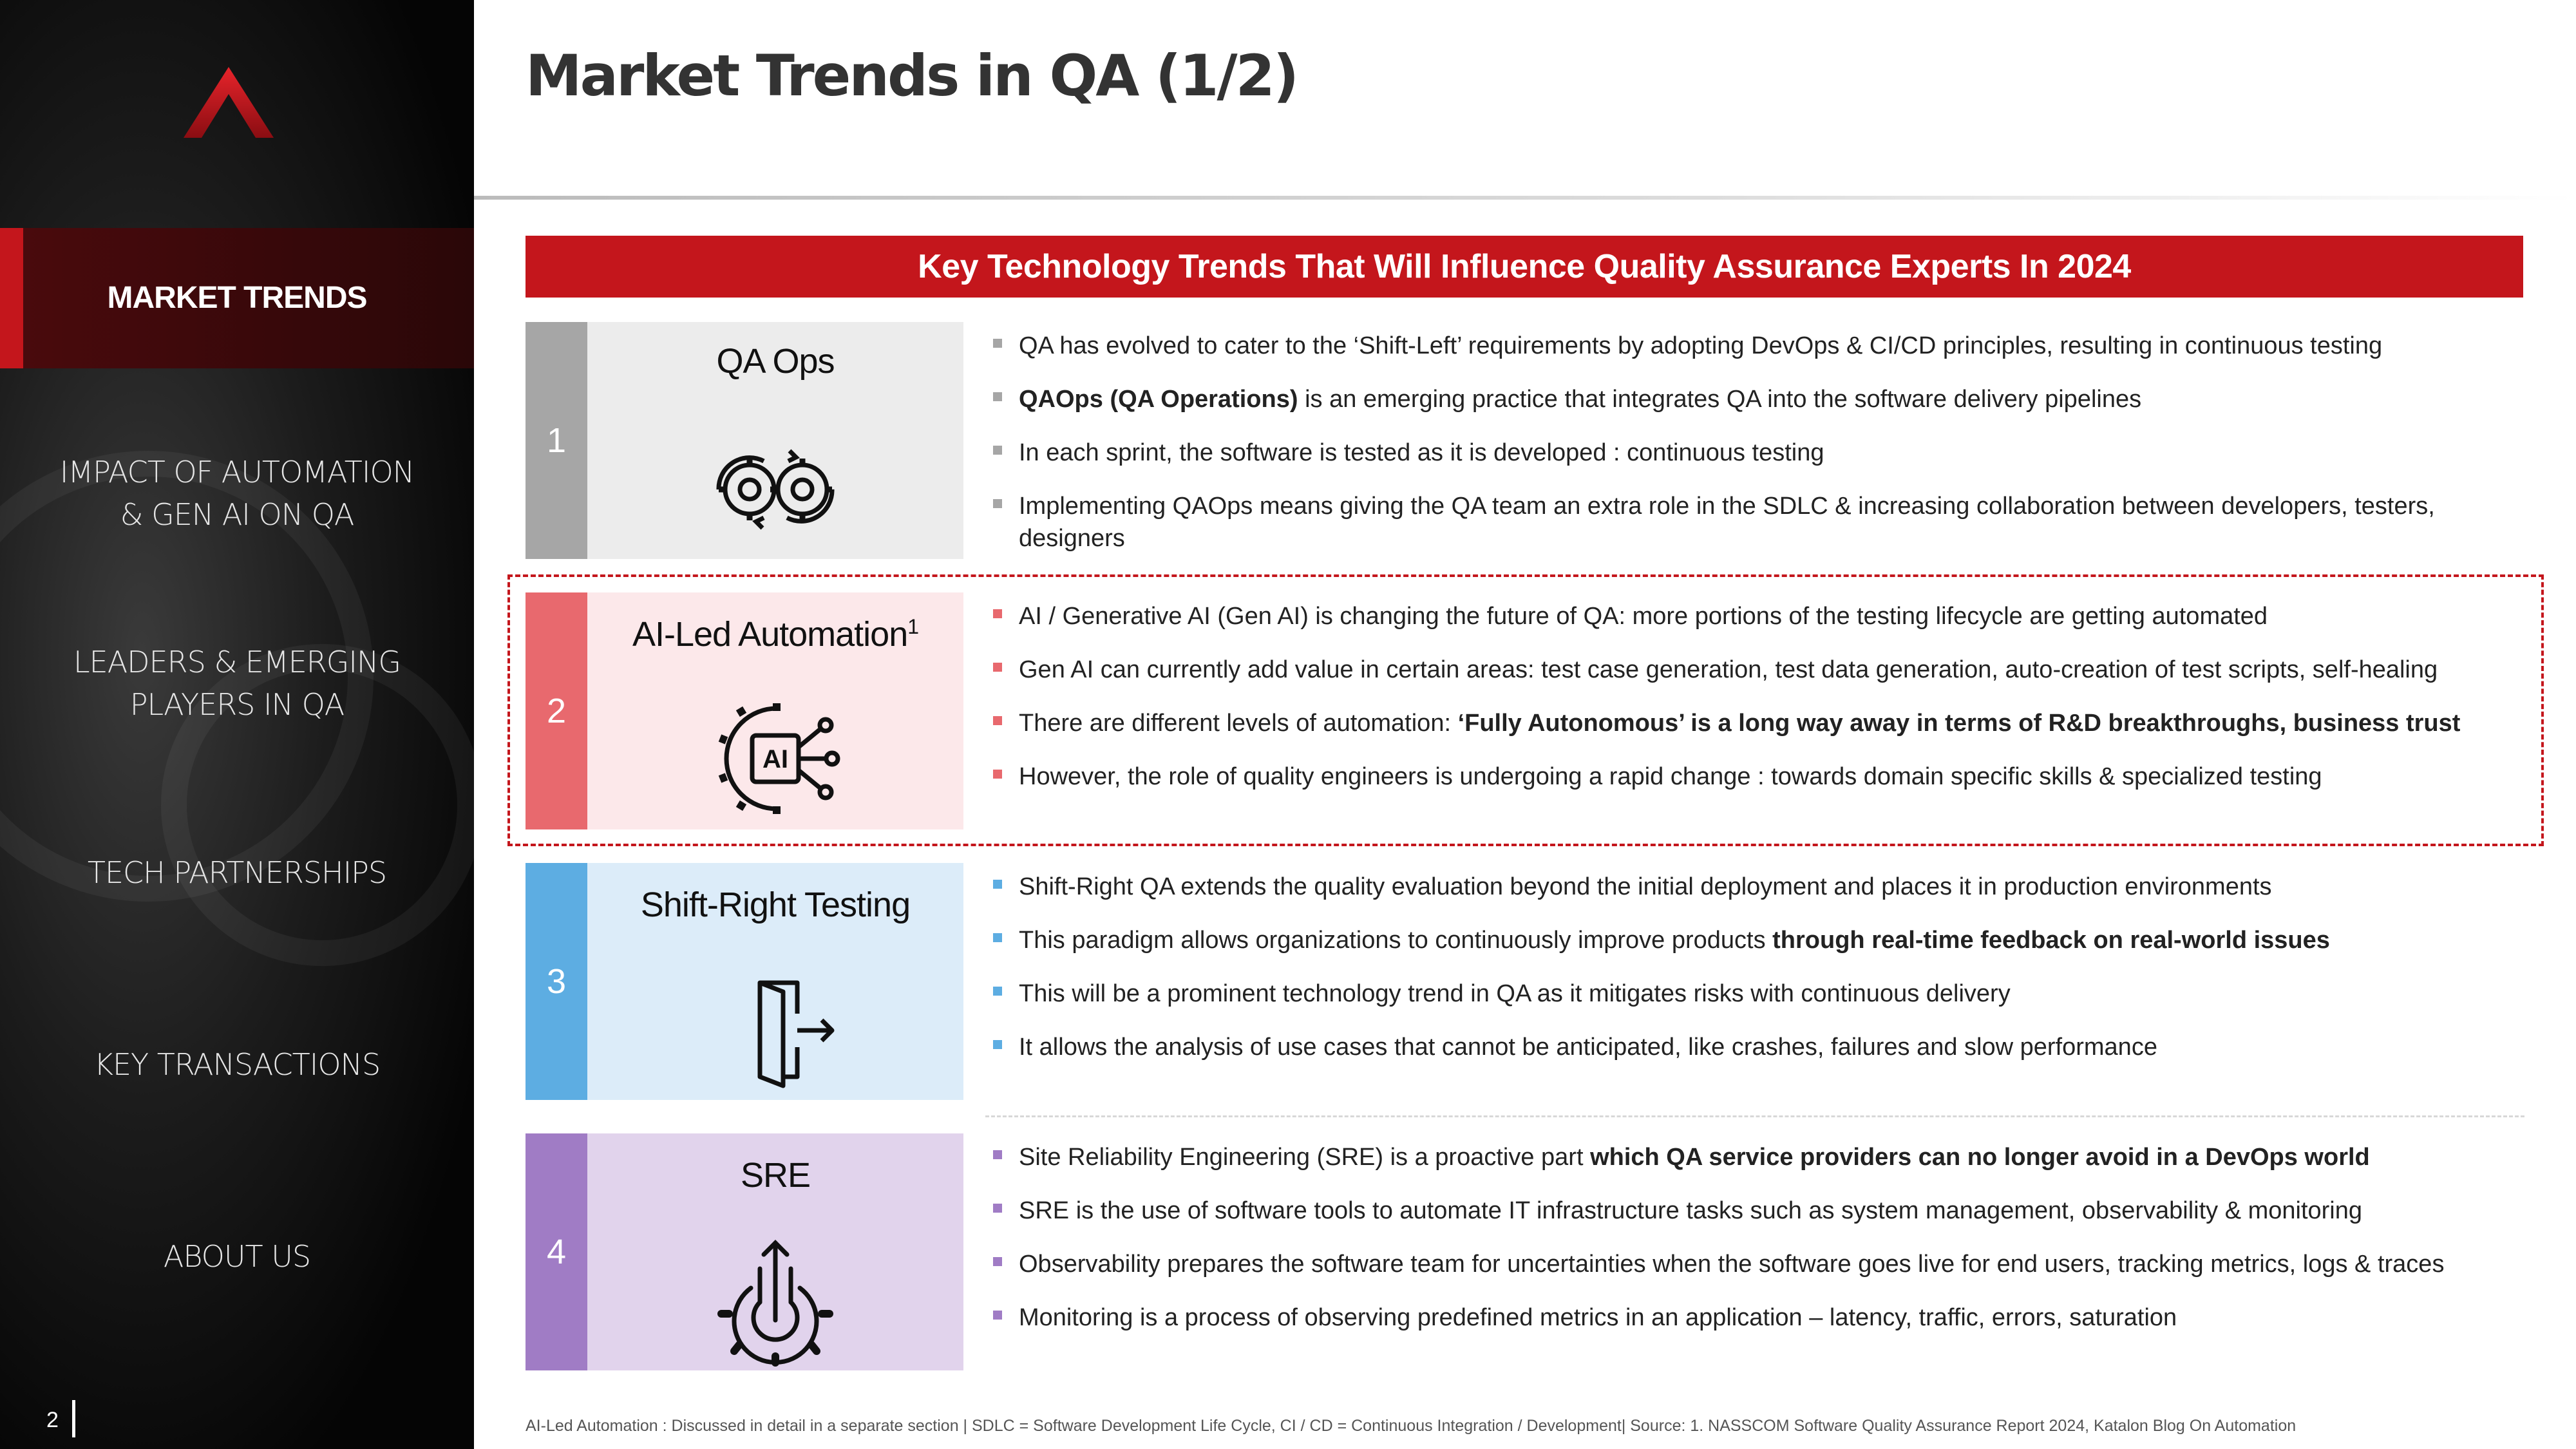 This screenshot has height=1449, width=2576. I want to click on trend-number: 1, so click(556, 441).